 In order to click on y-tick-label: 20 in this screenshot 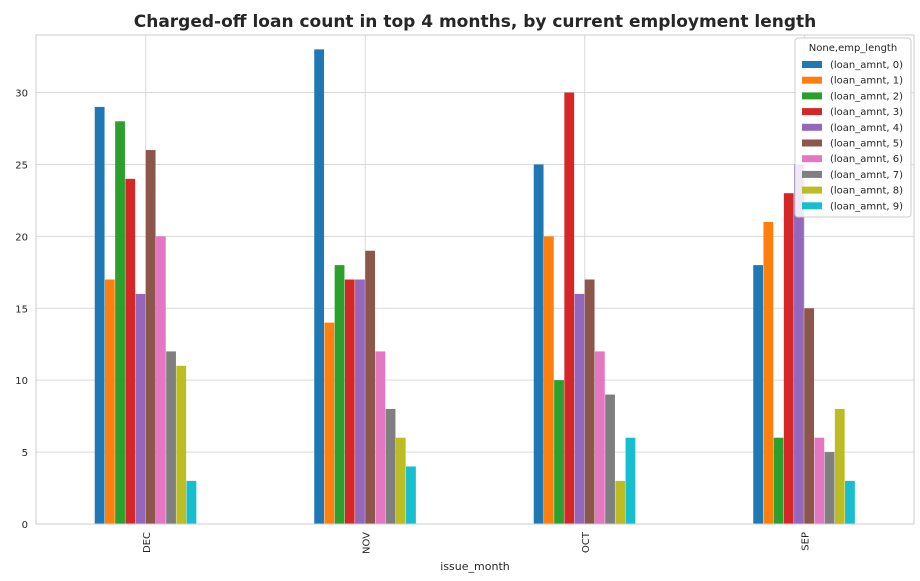, I will do `click(21, 237)`.